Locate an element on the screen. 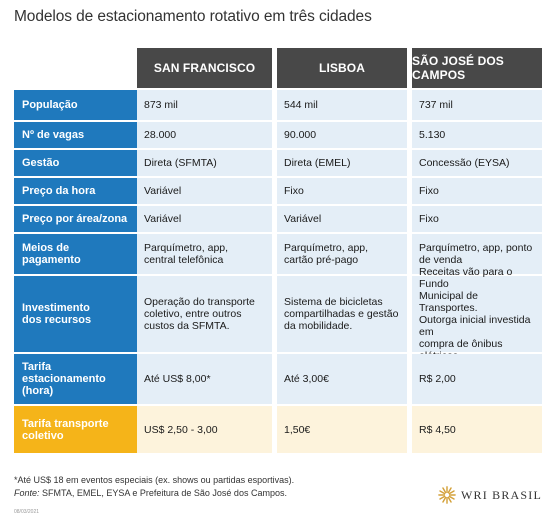 The image size is (555, 524). publication-date: 08/03/2021 is located at coordinates (27, 512).